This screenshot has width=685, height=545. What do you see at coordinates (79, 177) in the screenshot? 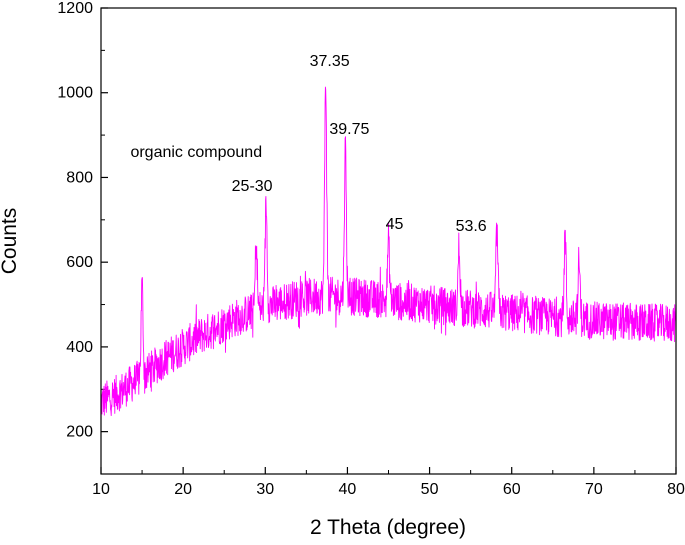
I see `y-tick-label: 800` at bounding box center [79, 177].